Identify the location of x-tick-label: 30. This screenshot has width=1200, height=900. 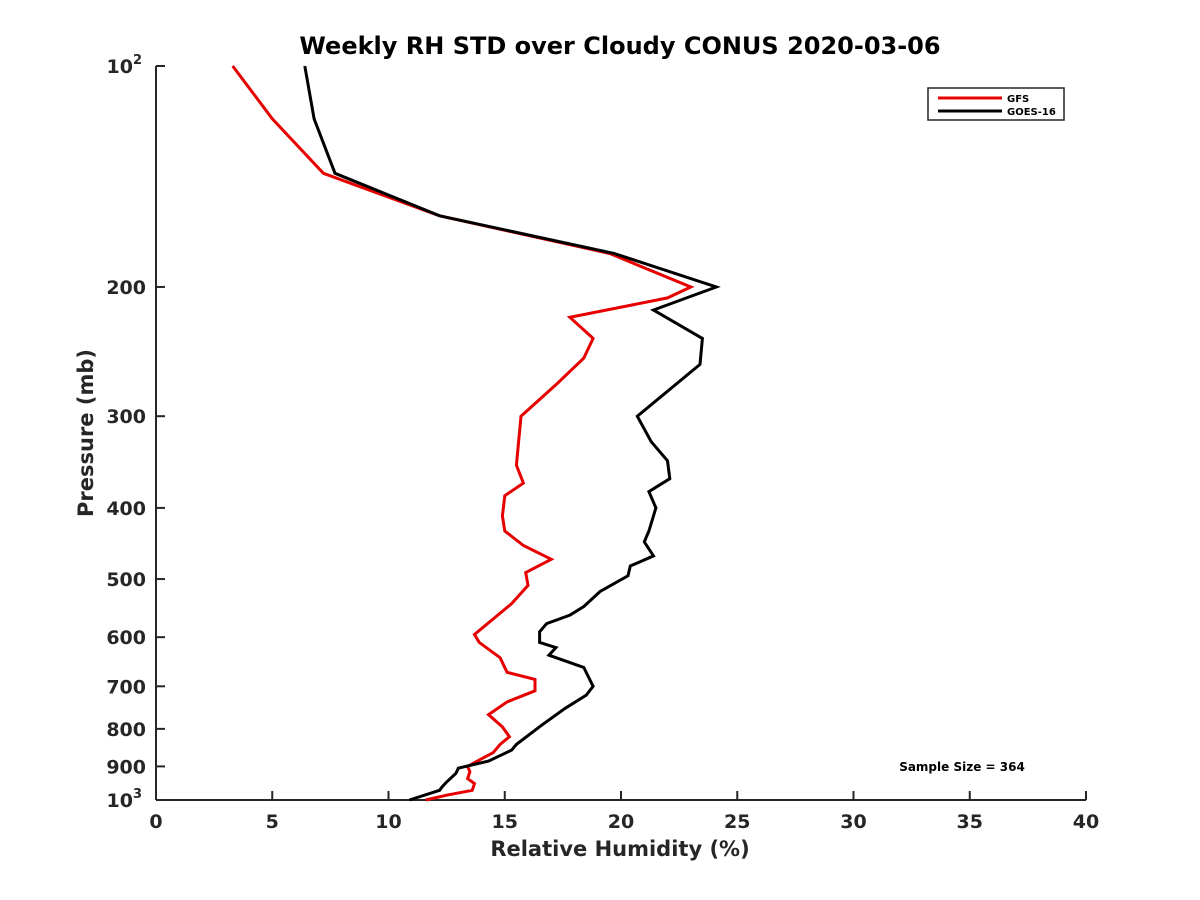
(853, 822).